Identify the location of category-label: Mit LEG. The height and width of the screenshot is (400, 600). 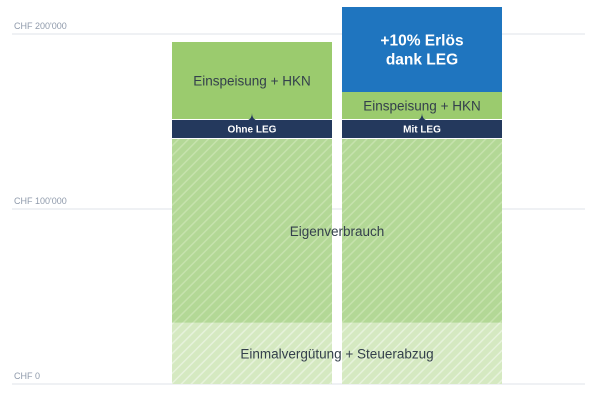
(422, 130).